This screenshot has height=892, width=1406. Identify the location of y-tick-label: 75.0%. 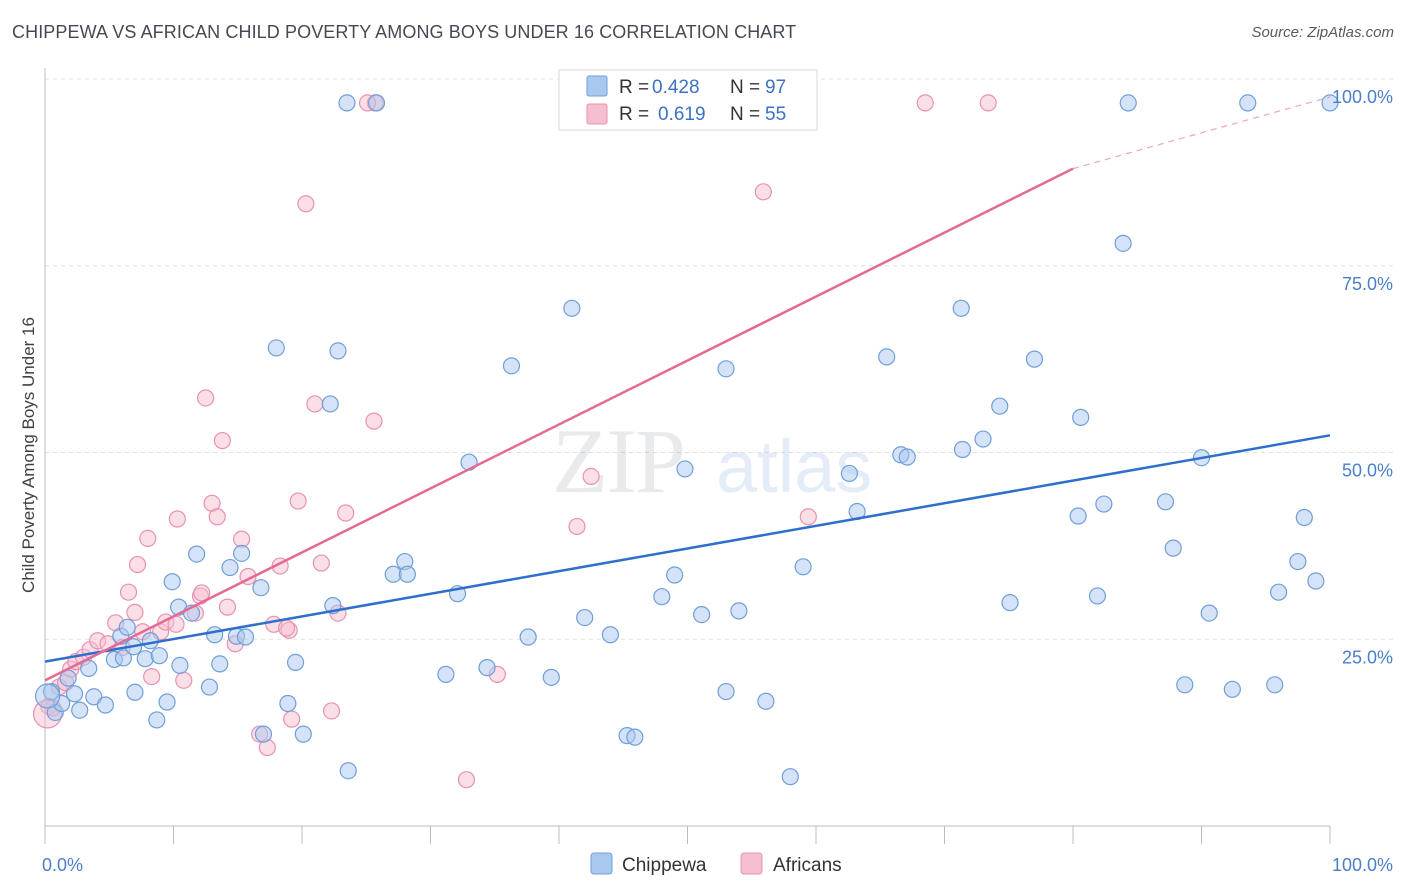
(1367, 284).